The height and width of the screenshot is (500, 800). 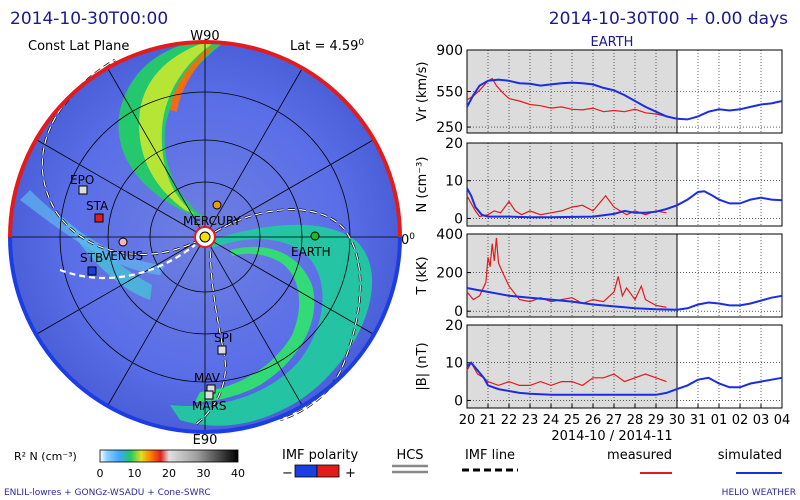 What do you see at coordinates (639, 455) in the screenshot?
I see `measured-label: measured` at bounding box center [639, 455].